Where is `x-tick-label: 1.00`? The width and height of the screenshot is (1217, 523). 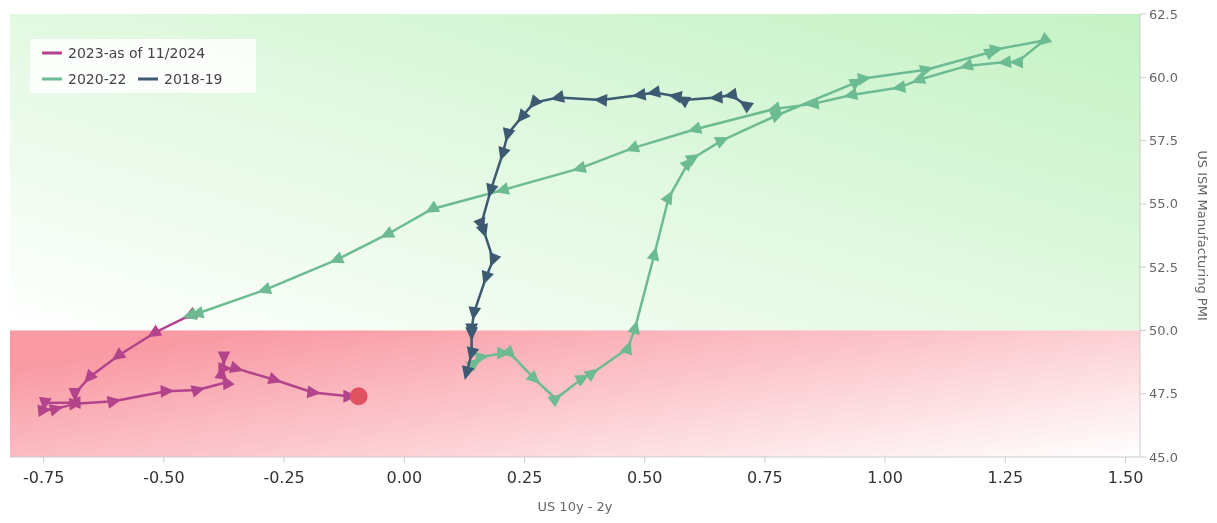
x-tick-label: 1.00 is located at coordinates (885, 477).